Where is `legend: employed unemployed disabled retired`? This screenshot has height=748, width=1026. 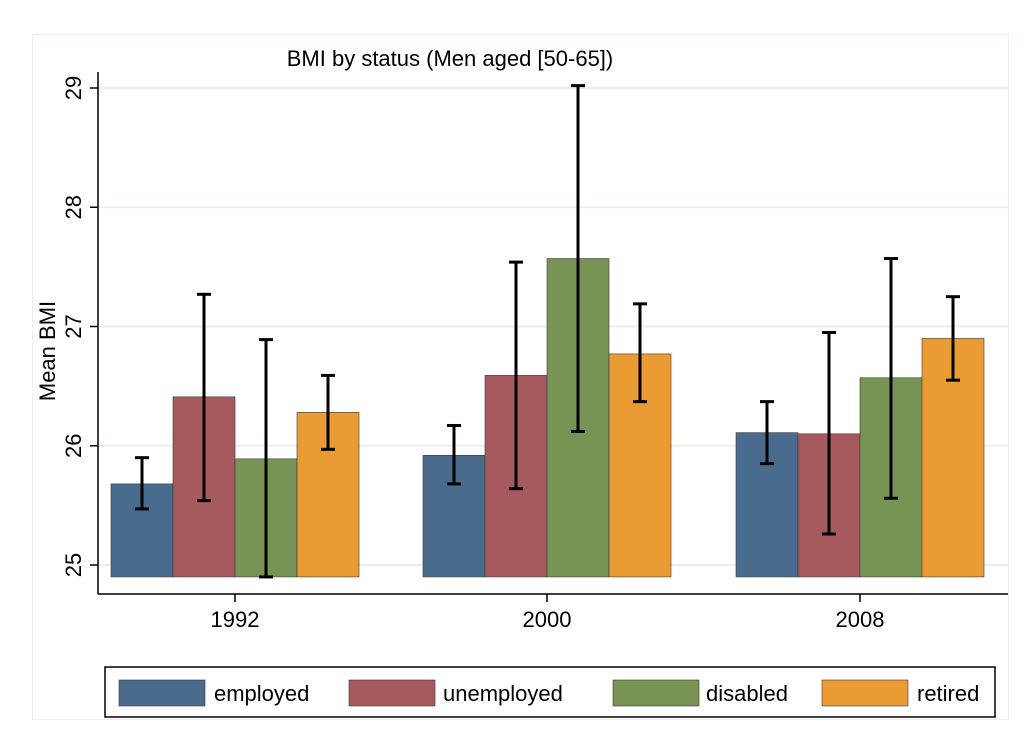
legend: employed unemployed disabled retired is located at coordinates (550, 692).